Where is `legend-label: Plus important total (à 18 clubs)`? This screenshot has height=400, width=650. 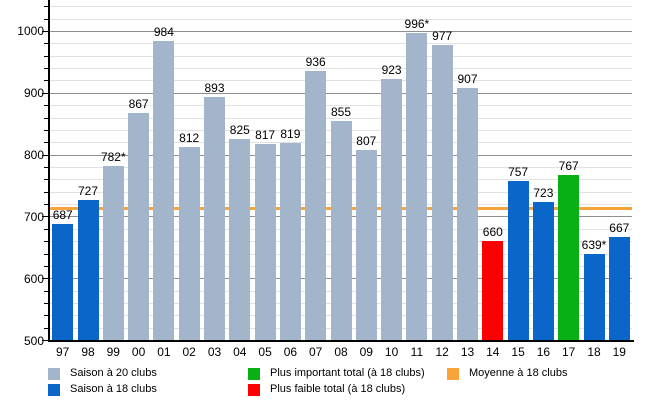
legend-label: Plus important total (à 18 clubs) is located at coordinates (347, 373).